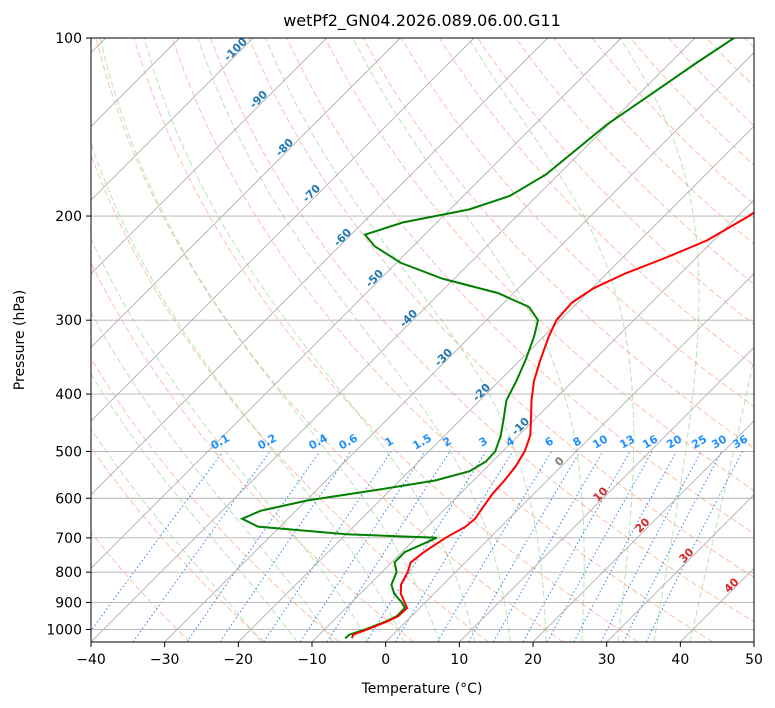 This screenshot has height=708, width=775. What do you see at coordinates (68, 499) in the screenshot?
I see `y-tick-label: 600` at bounding box center [68, 499].